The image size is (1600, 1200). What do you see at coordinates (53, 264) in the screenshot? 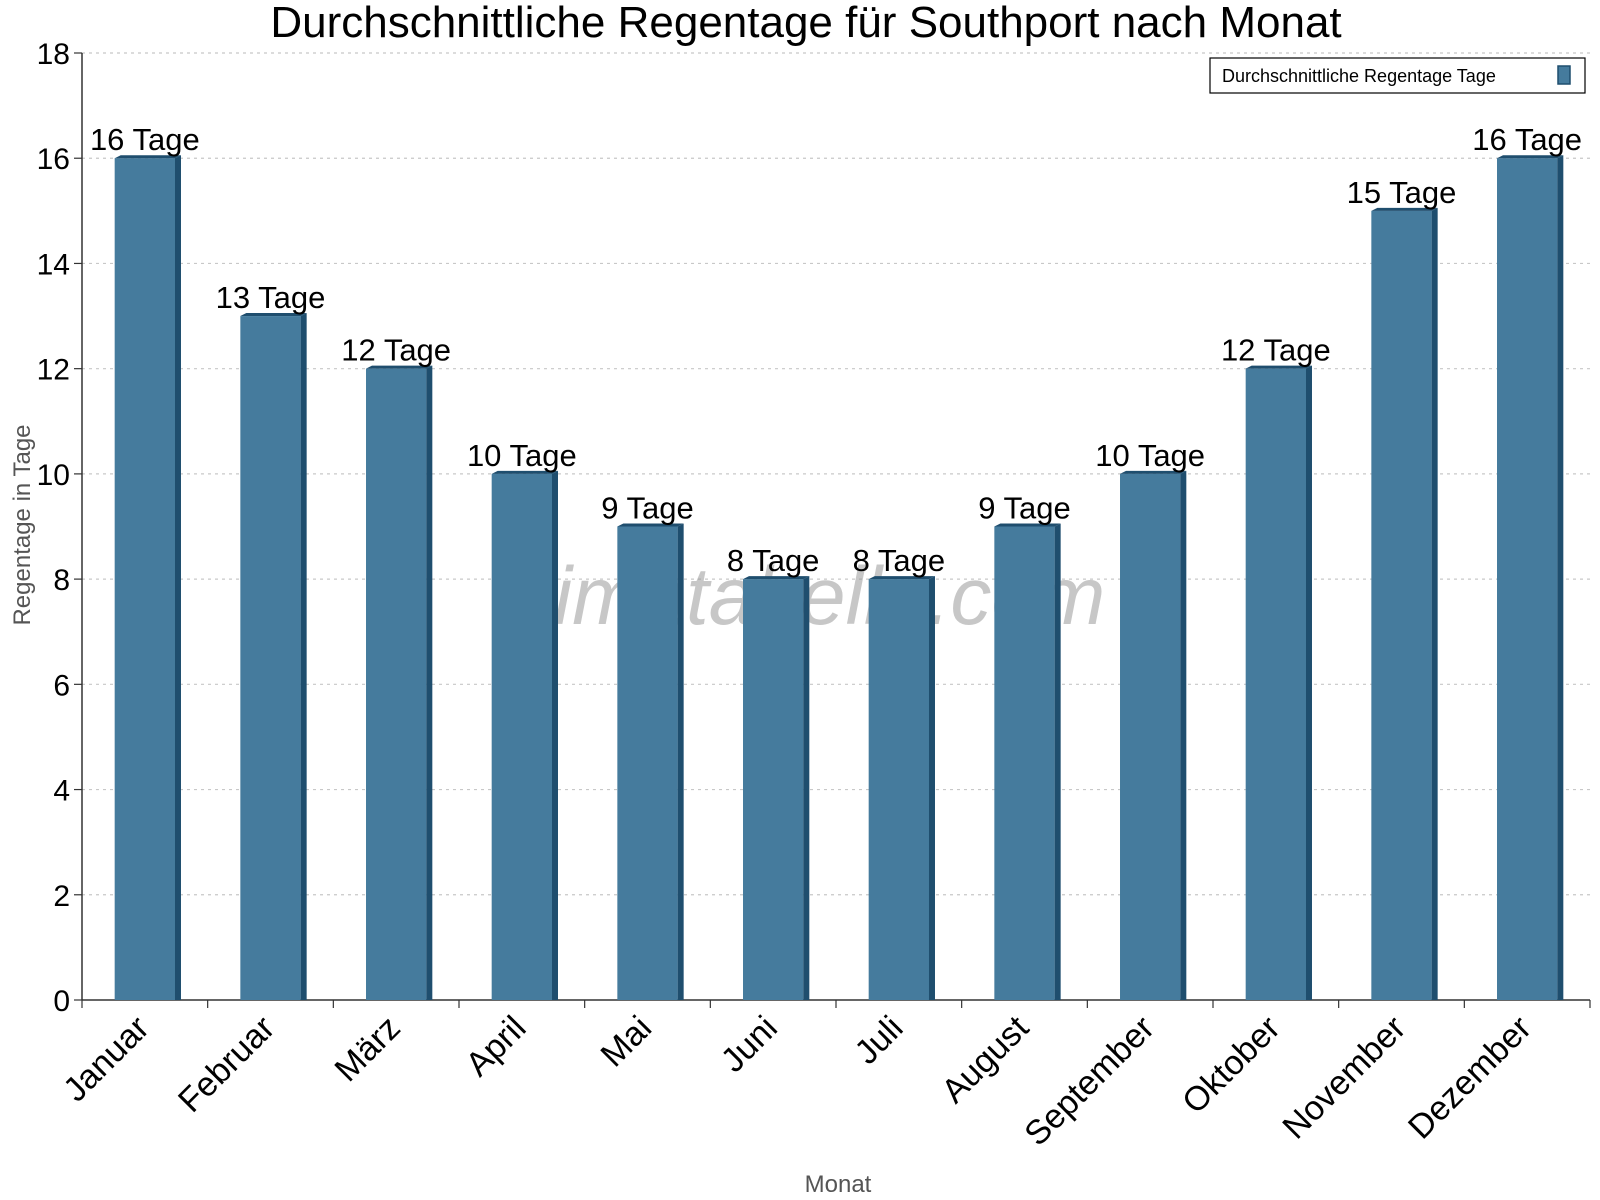
I see `y-tick-label: 14` at bounding box center [53, 264].